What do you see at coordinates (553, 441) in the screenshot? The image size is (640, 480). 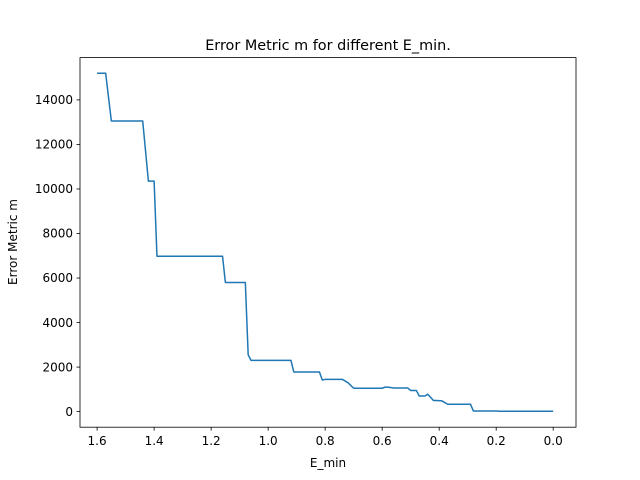 I see `x-tick-label: 0.0` at bounding box center [553, 441].